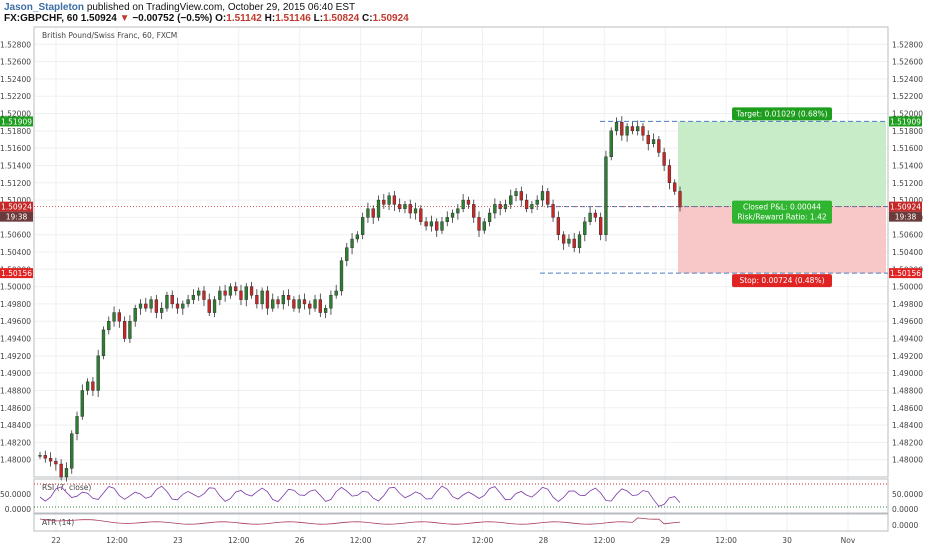 Image resolution: width=932 pixels, height=550 pixels. Describe the element at coordinates (244, 18) in the screenshot. I see `open-value: 1.51142` at that location.